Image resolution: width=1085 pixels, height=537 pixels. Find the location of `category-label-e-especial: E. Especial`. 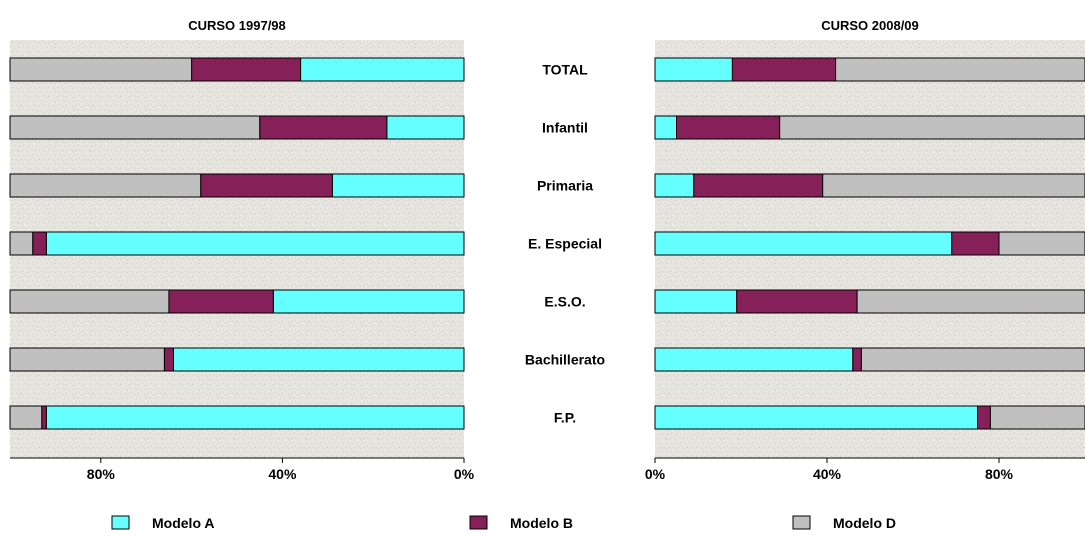

category-label-e-especial: E. Especial is located at coordinates (565, 244).